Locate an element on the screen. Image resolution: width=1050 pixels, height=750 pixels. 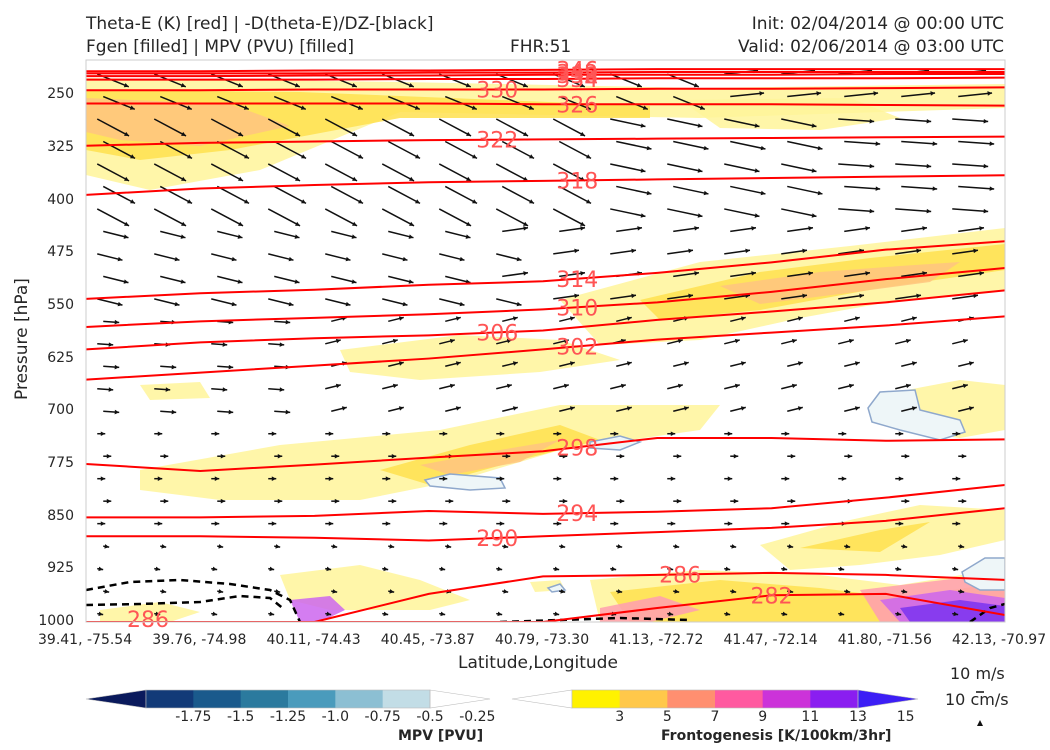
y-tick-325: 325 is located at coordinates (60, 146).